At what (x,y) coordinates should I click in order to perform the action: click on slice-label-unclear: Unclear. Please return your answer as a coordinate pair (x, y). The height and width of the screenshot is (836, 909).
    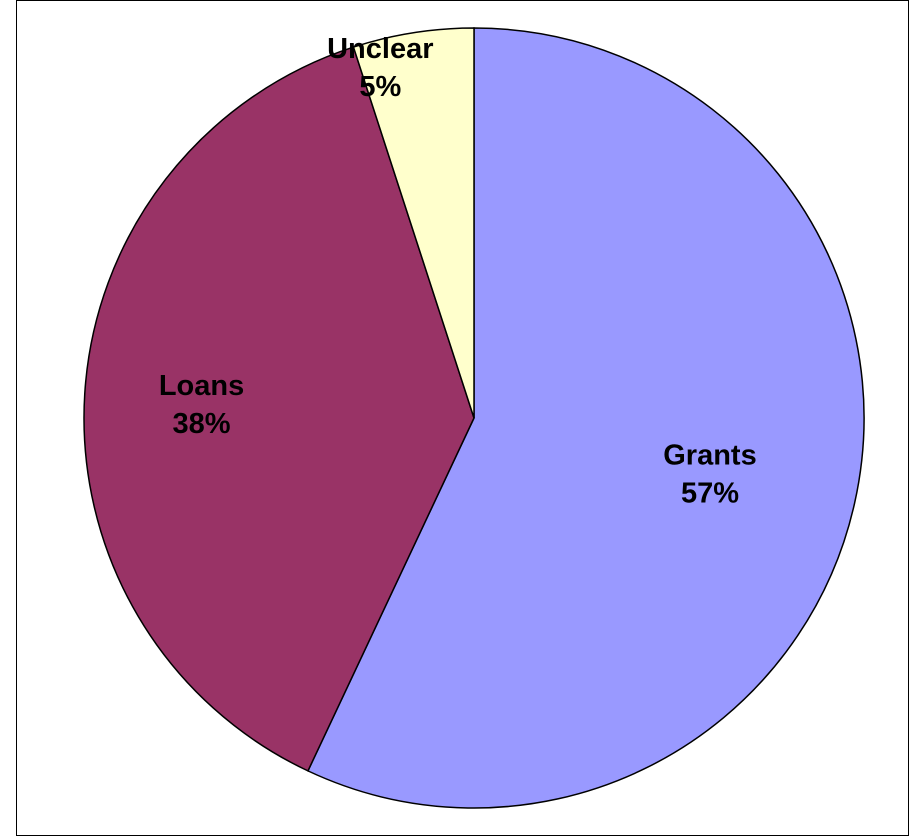
    Looking at the image, I should click on (380, 49).